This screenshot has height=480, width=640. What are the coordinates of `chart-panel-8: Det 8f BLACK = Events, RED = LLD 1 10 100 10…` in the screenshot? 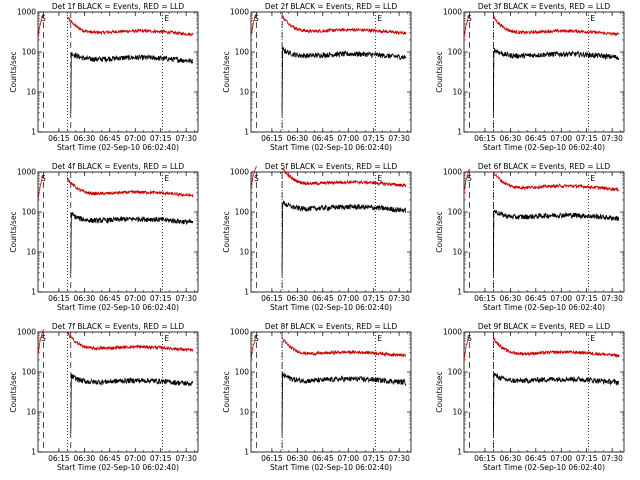 It's located at (317, 397).